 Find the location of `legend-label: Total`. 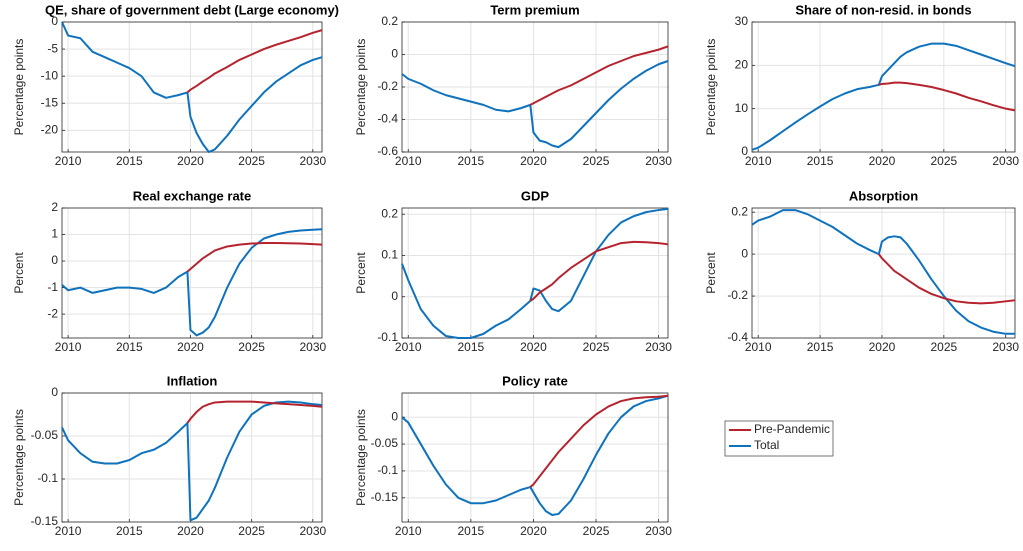

legend-label: Total is located at coordinates (766, 445).